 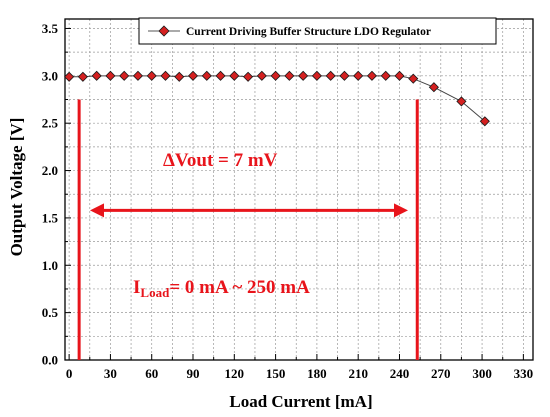 I want to click on x-tick-label: 60, so click(x=151, y=373).